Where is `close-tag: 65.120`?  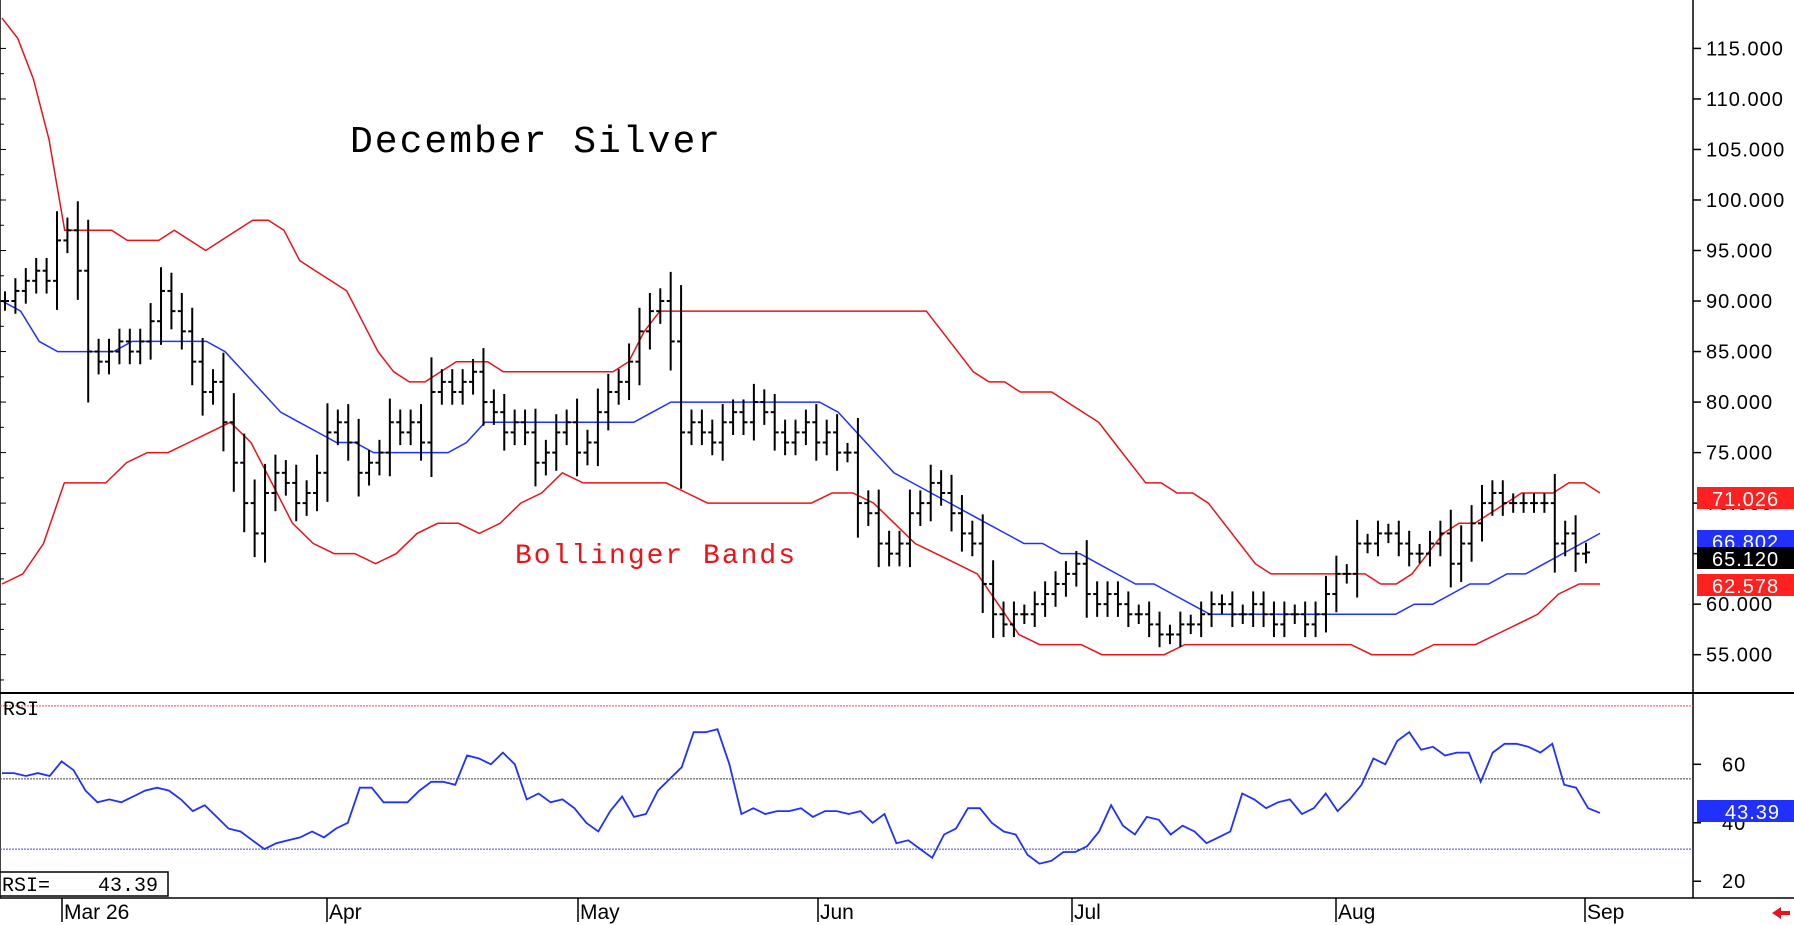 close-tag: 65.120 is located at coordinates (1745, 560).